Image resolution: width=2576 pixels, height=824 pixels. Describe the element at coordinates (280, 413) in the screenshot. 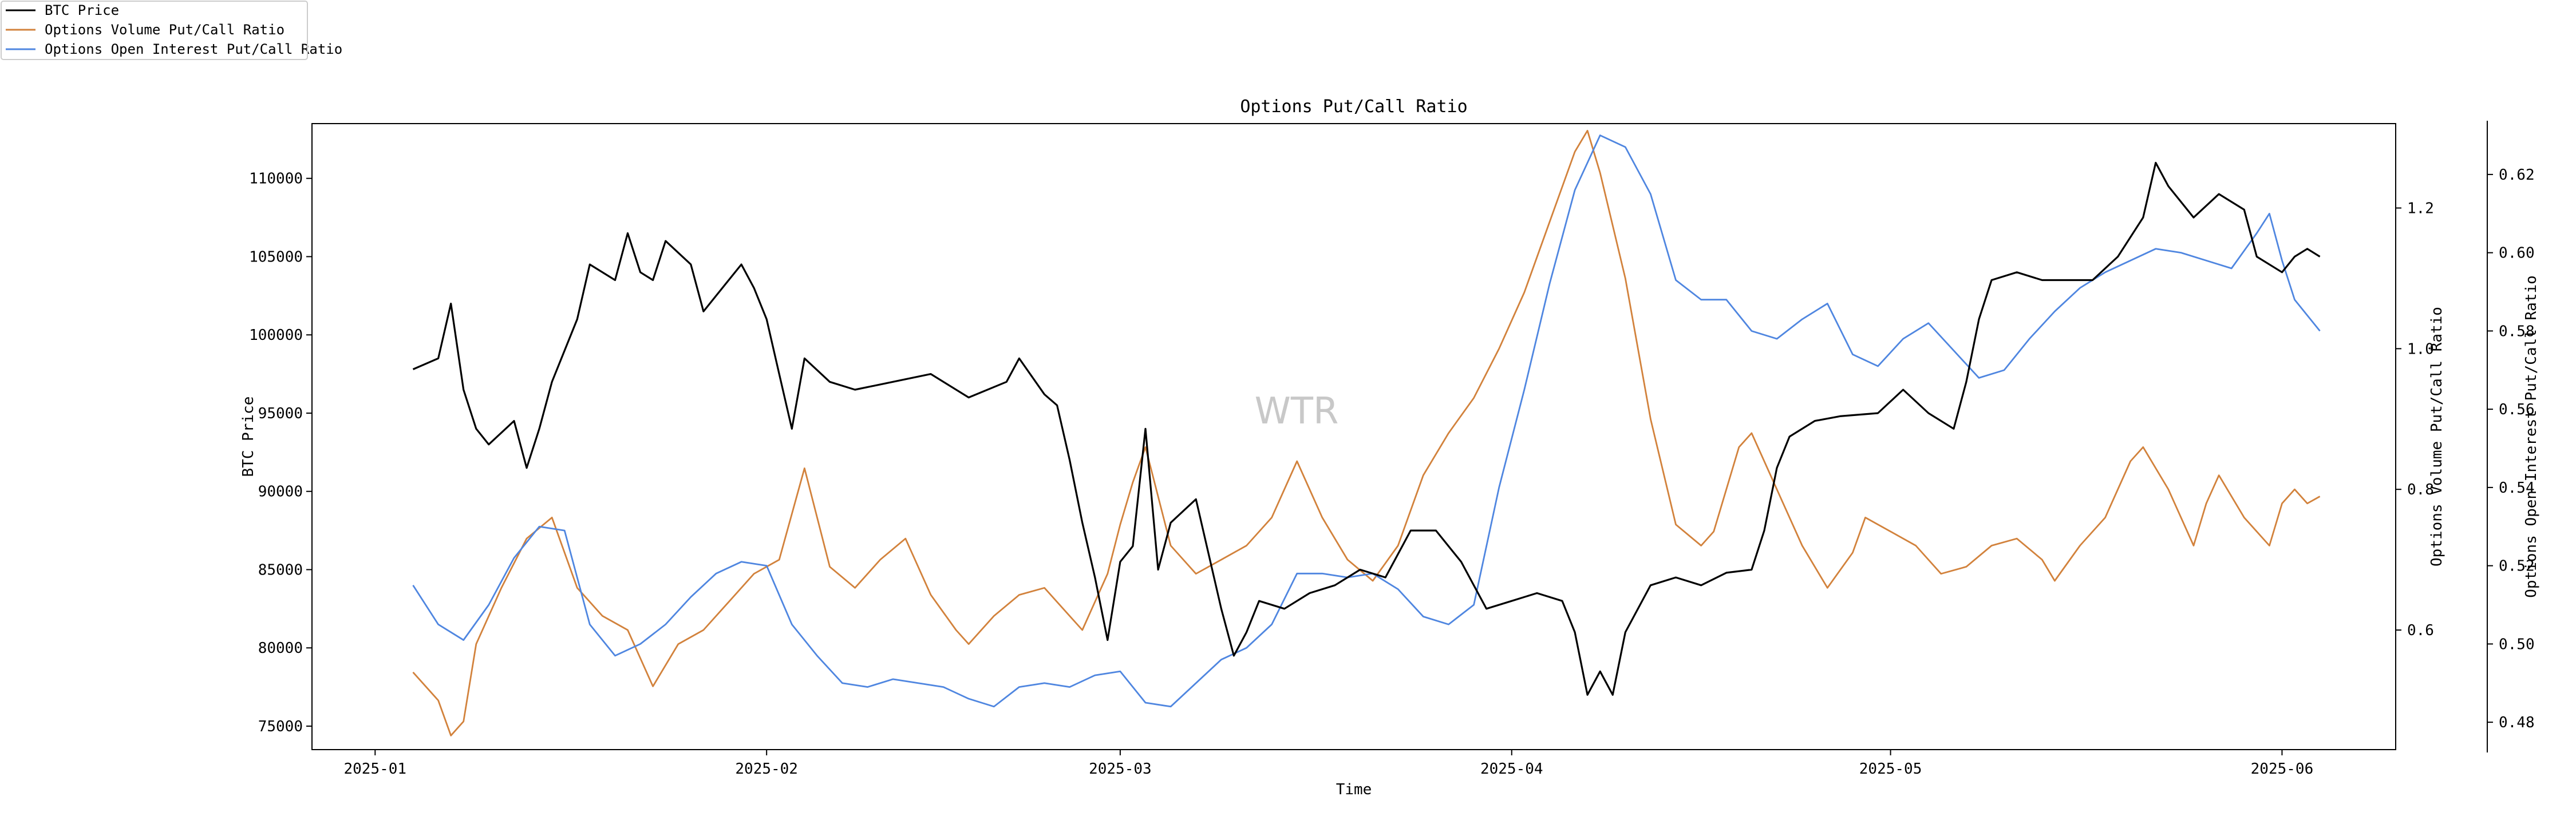

I see `y-left-tick-label: 95000` at that location.